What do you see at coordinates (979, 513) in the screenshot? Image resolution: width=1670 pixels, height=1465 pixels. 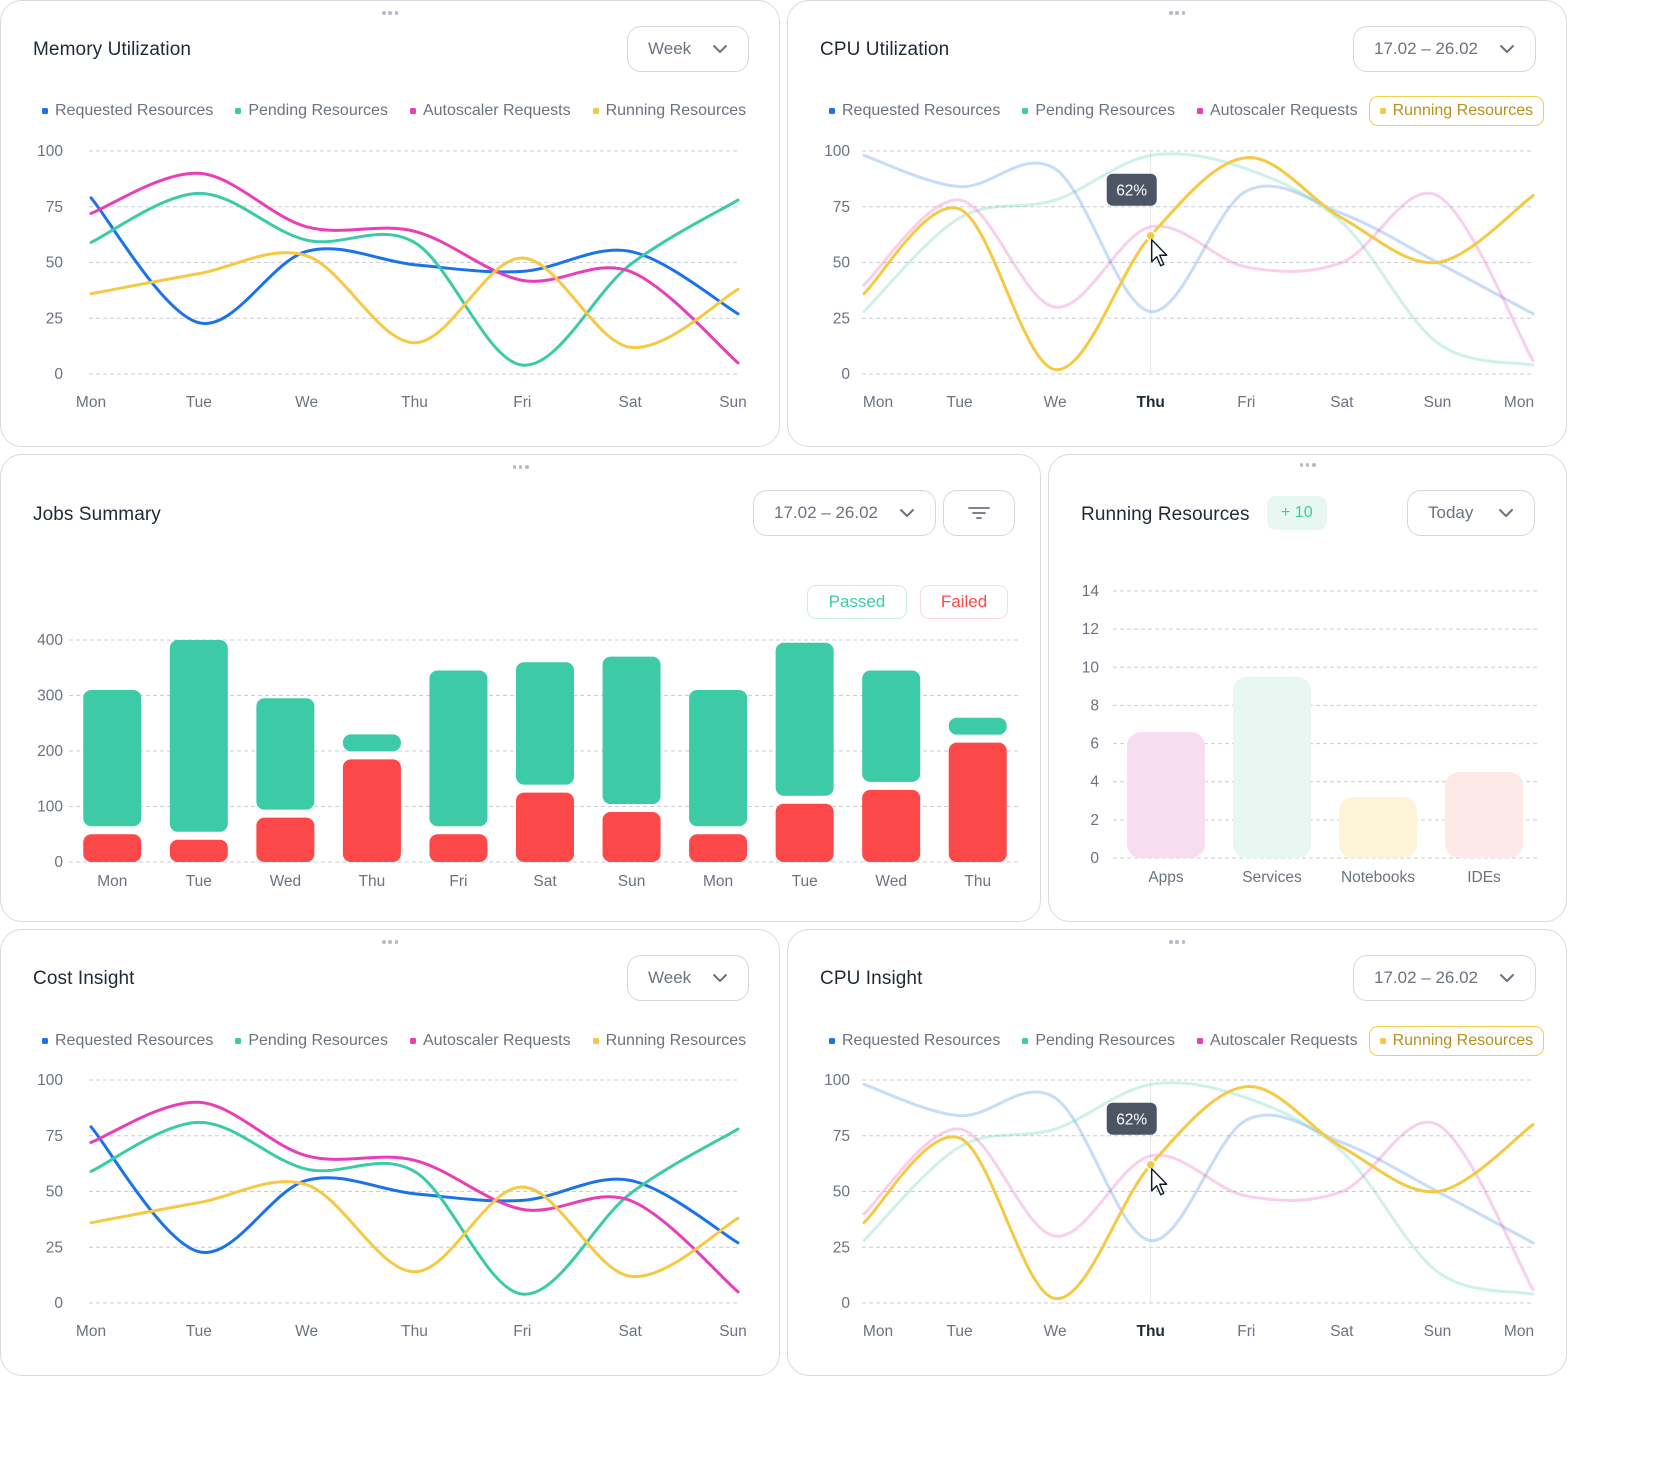 I see `filter-button` at bounding box center [979, 513].